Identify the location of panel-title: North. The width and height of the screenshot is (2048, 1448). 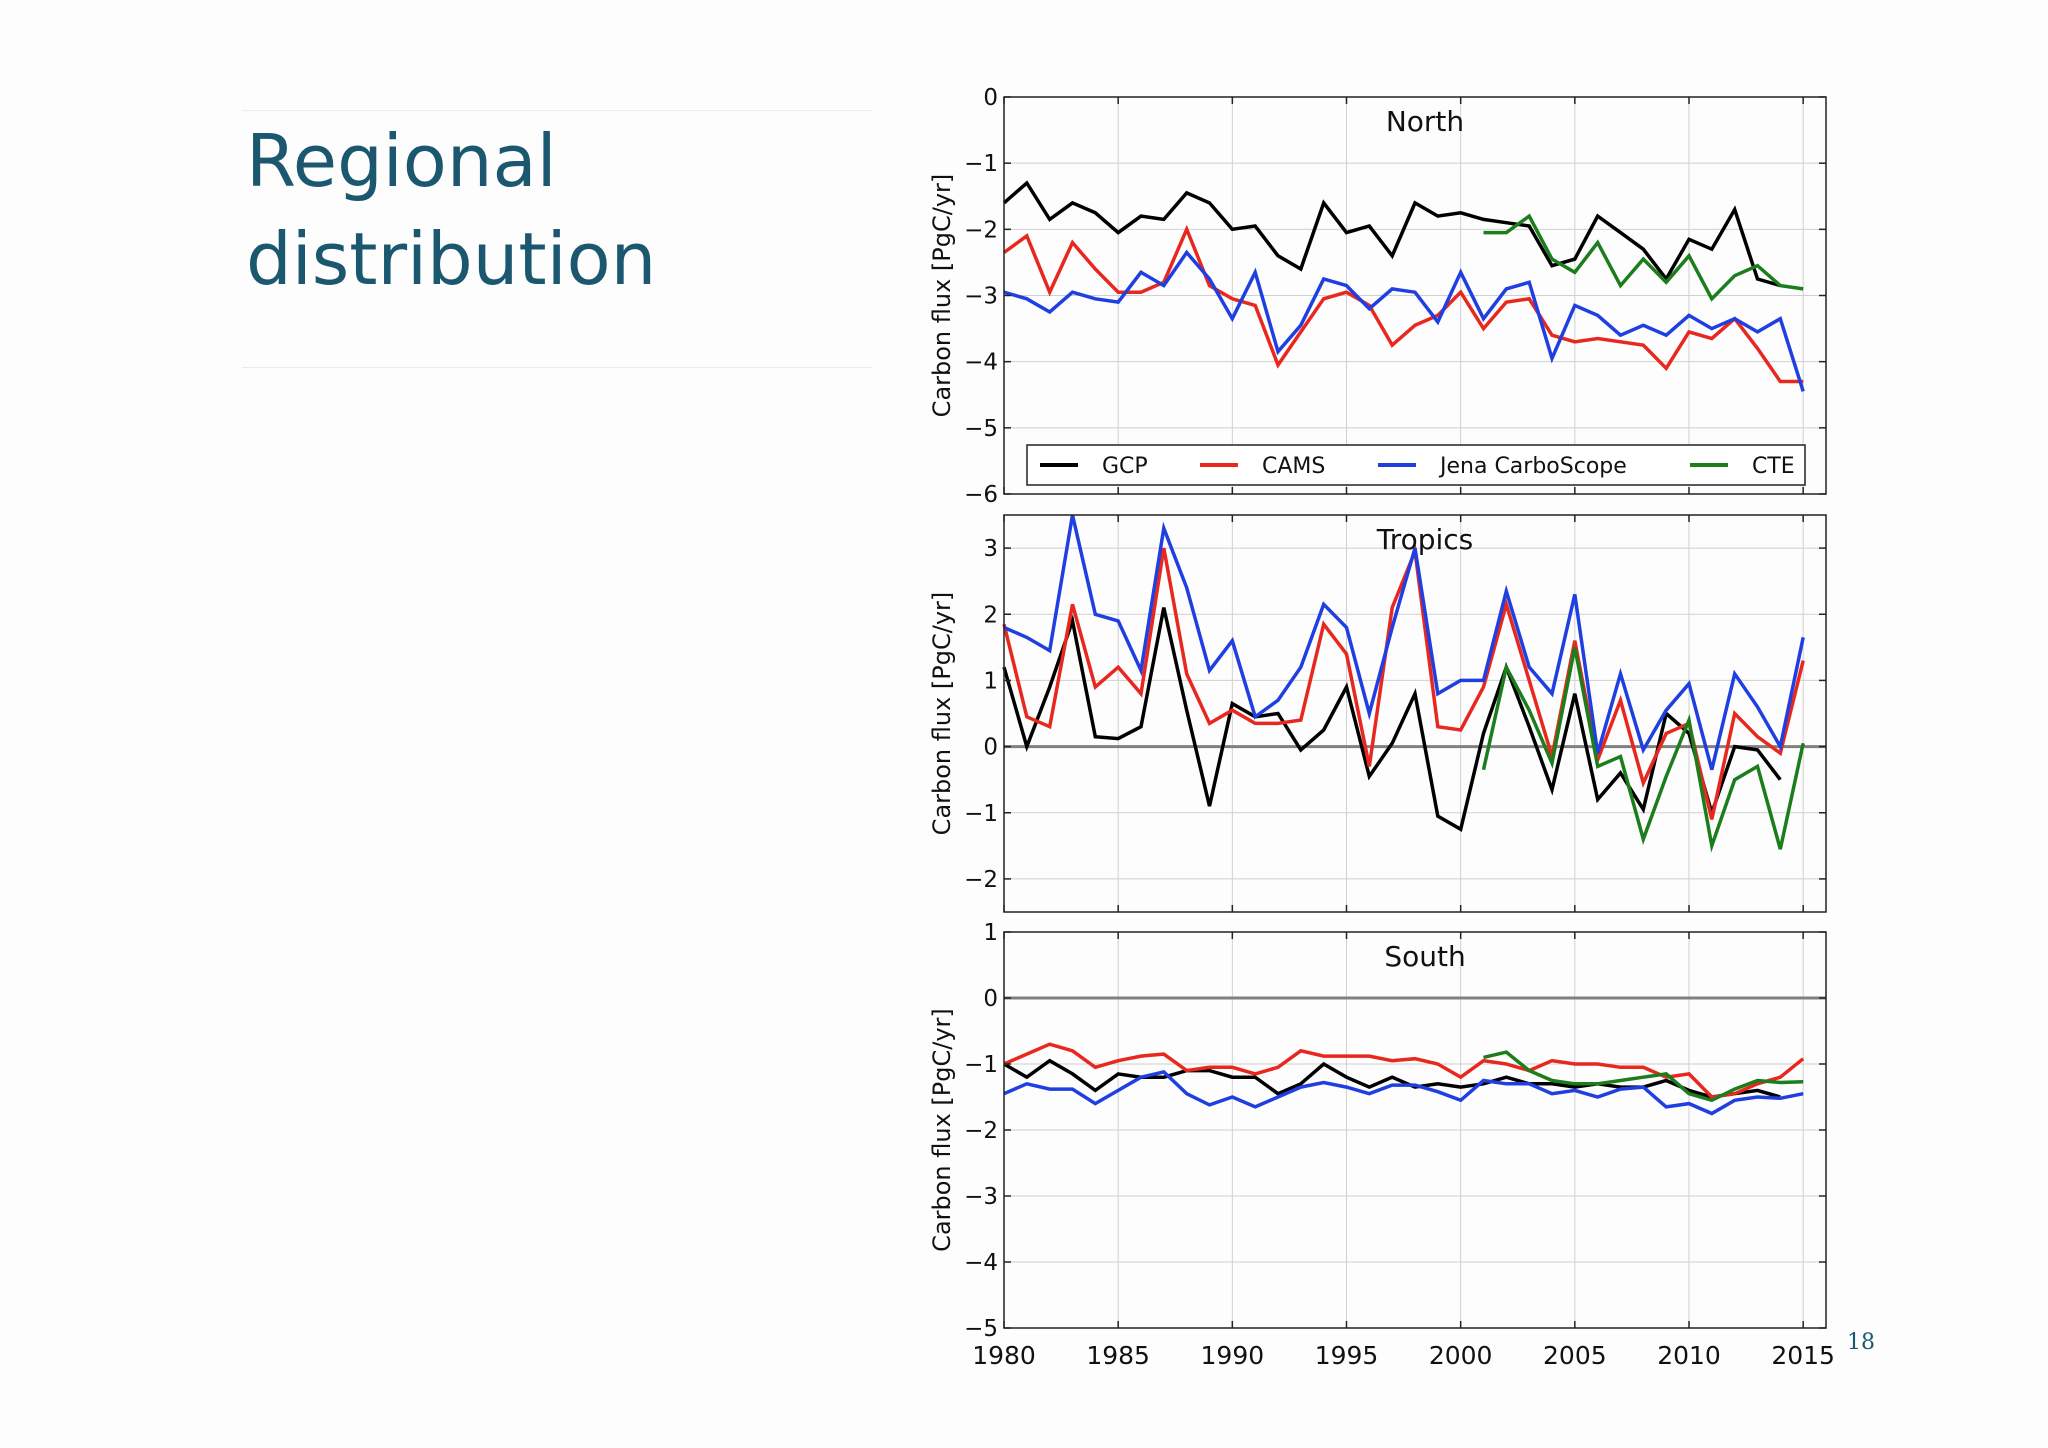
(1425, 121).